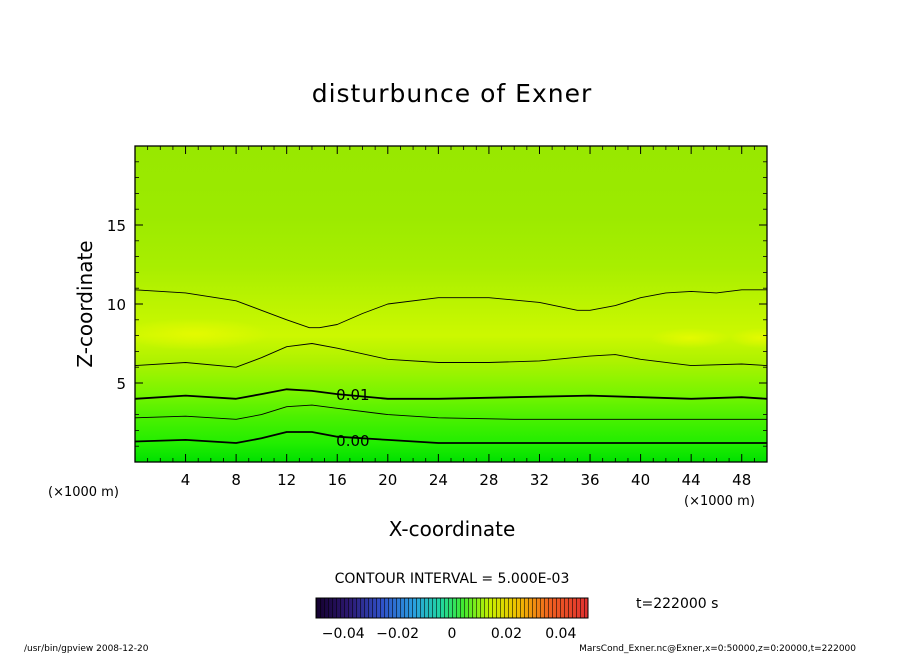  What do you see at coordinates (719, 501) in the screenshot?
I see `x-unit-label-right: (×1000 m)` at bounding box center [719, 501].